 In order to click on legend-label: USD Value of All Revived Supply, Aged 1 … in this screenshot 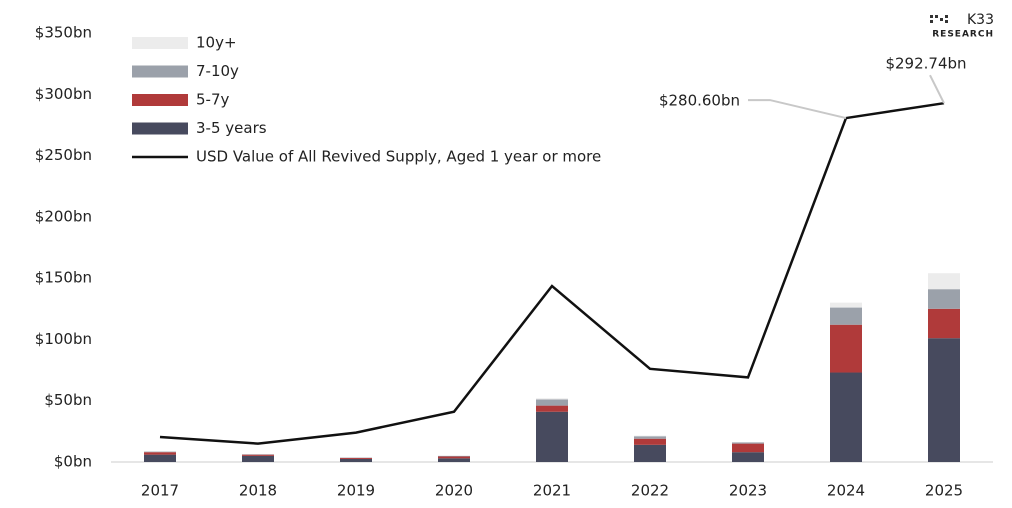, I will do `click(398, 157)`.